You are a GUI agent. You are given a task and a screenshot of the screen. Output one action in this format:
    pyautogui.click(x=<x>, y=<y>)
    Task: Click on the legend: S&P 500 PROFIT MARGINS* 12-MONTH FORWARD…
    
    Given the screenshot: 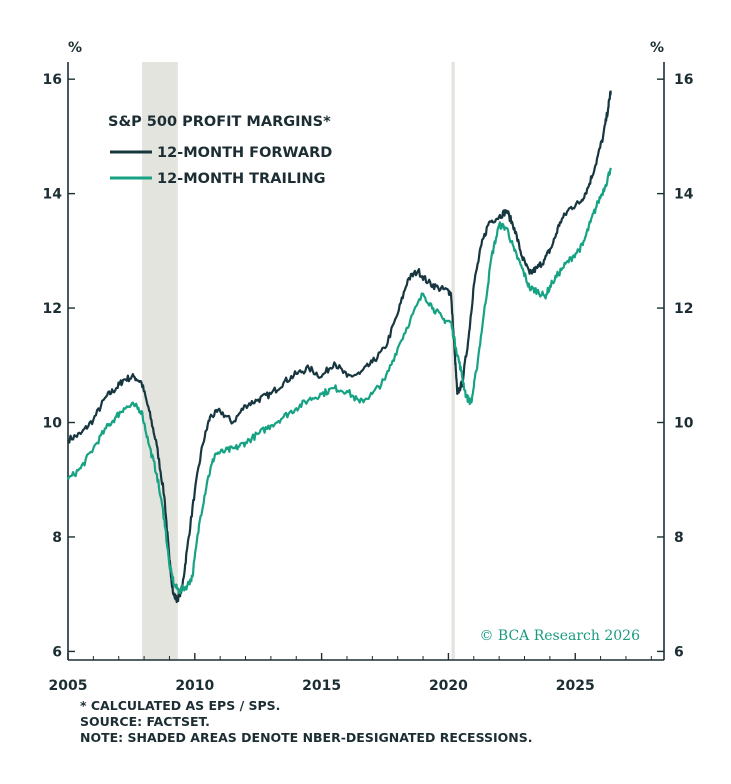 What is the action you would take?
    pyautogui.click(x=220, y=150)
    